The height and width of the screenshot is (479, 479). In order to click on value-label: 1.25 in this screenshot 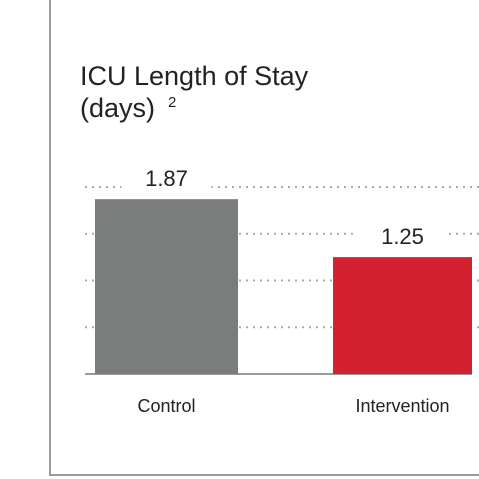, I will do `click(402, 236)`.